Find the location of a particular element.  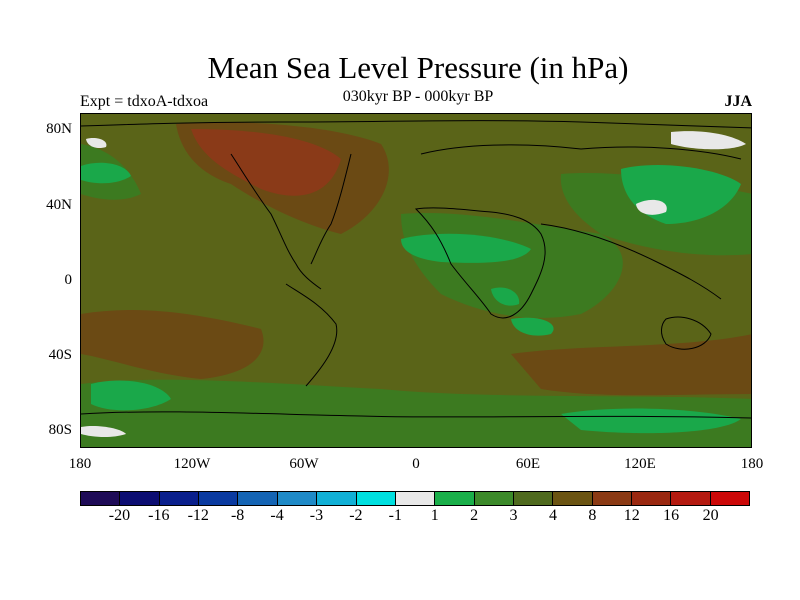

bright-green-region-ross-sea is located at coordinates (131, 395).